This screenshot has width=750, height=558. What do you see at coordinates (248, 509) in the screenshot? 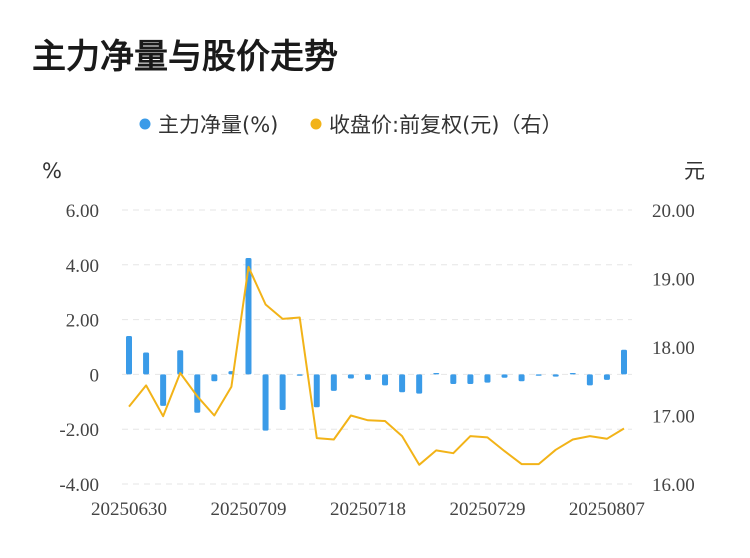
I see `x-tick-label: 20250709` at bounding box center [248, 509].